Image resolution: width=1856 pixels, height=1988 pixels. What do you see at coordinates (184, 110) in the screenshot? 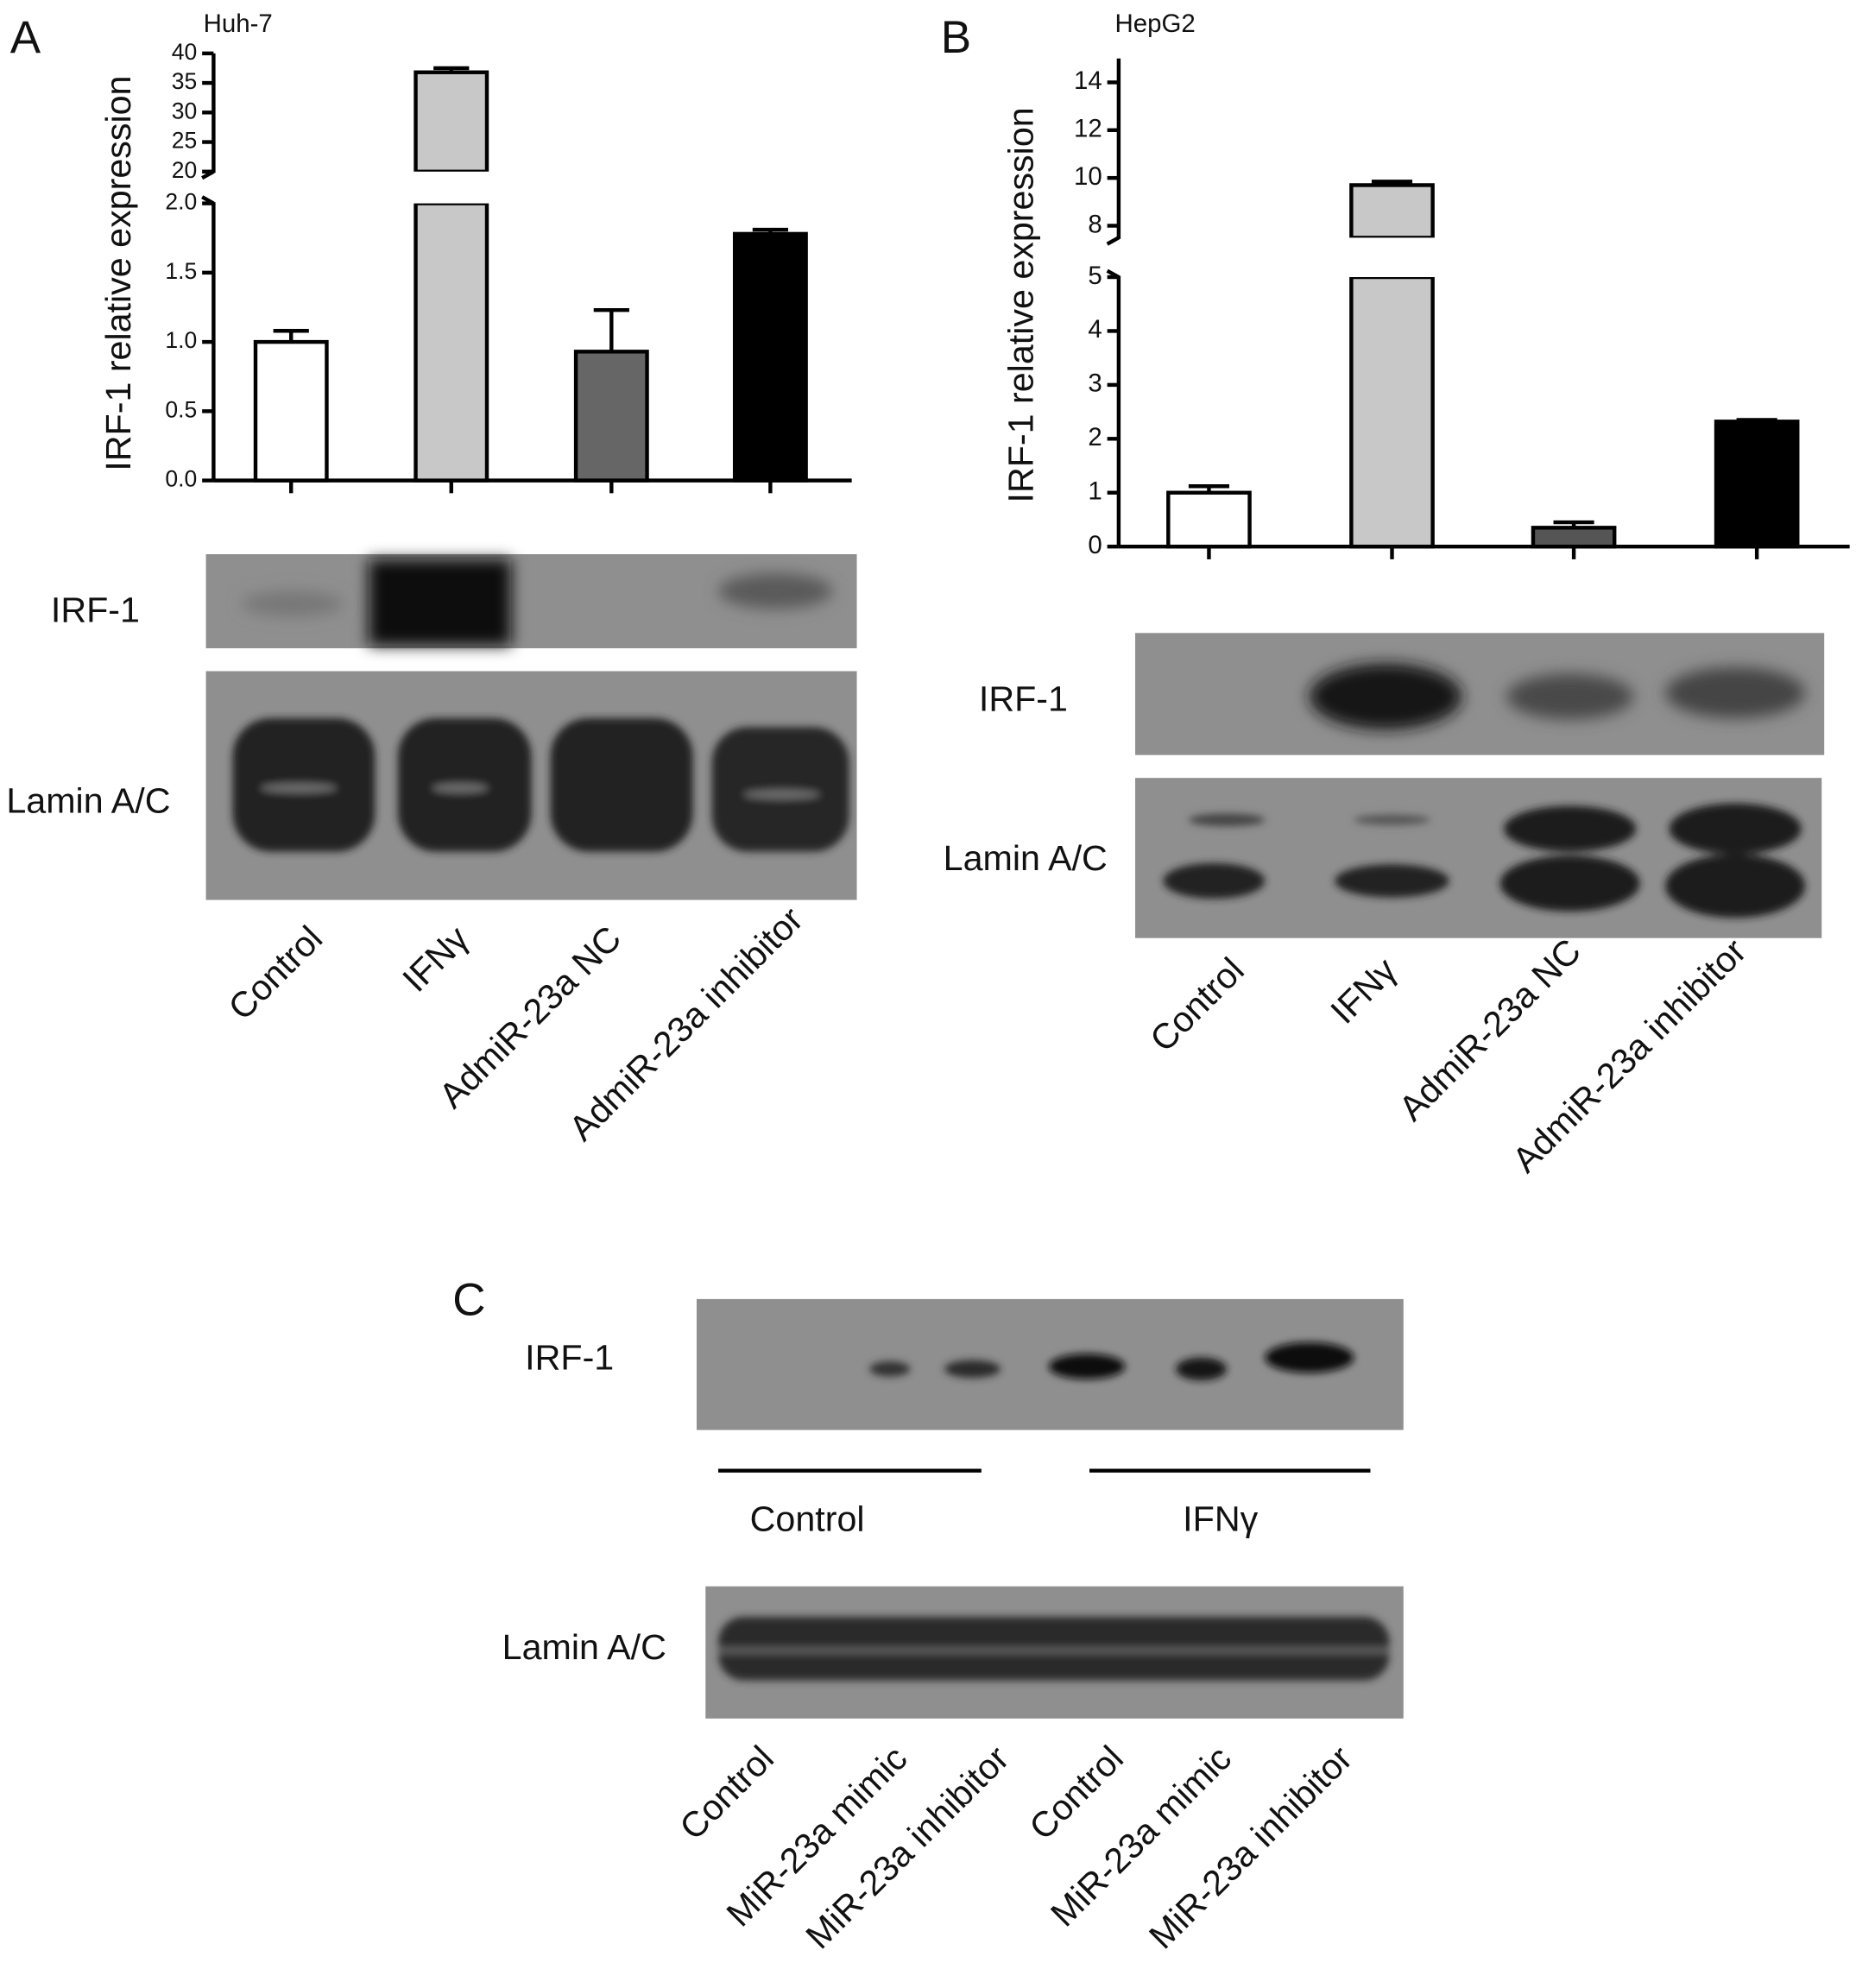
I see `y-tick-label: 30` at bounding box center [184, 110].